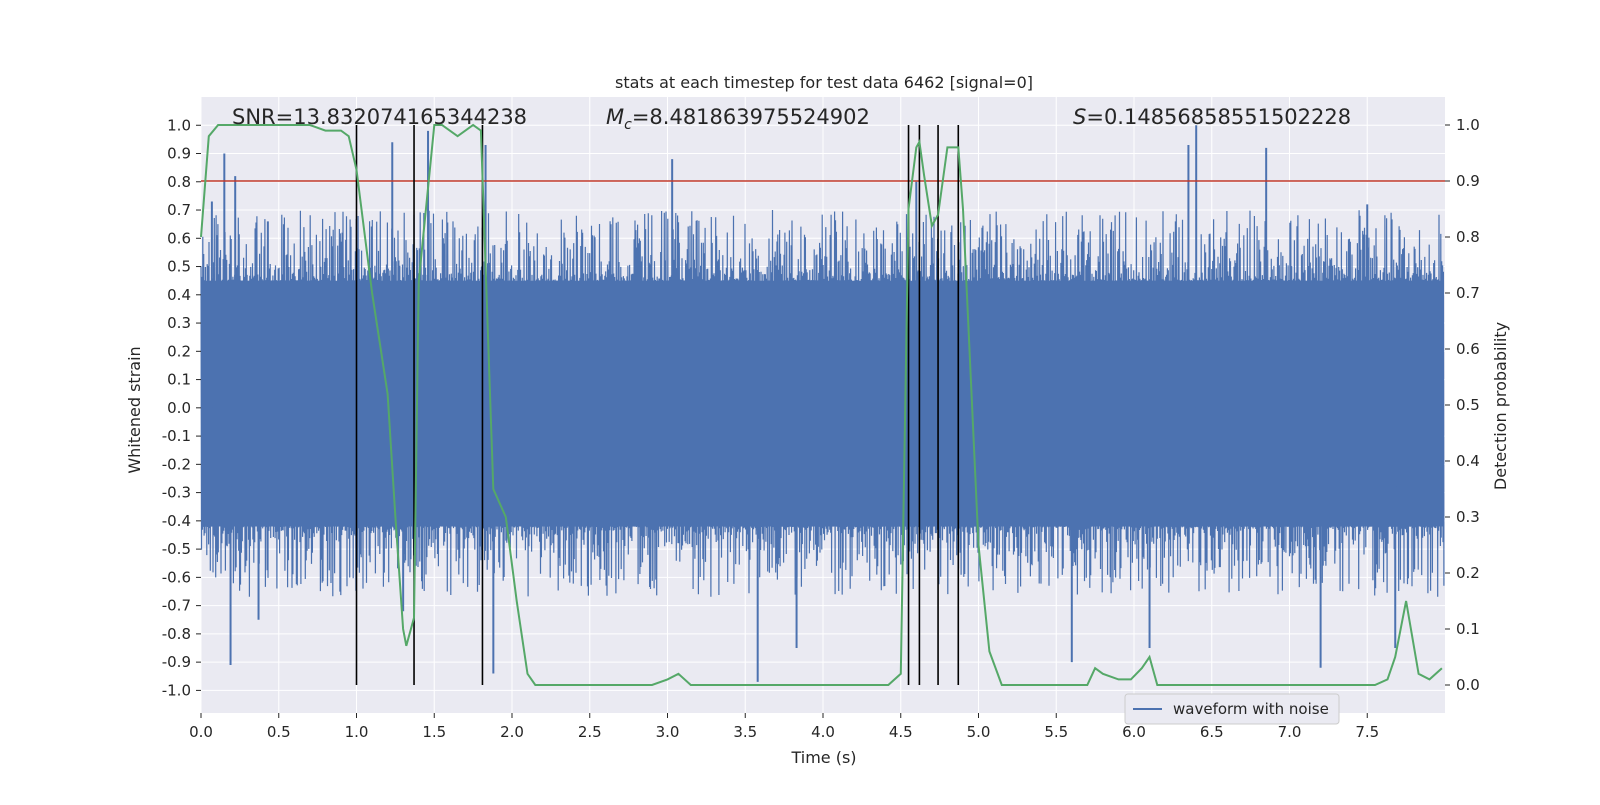 This screenshot has width=1600, height=805. What do you see at coordinates (823, 757) in the screenshot?
I see `x-axis-label: Time (s)` at bounding box center [823, 757].